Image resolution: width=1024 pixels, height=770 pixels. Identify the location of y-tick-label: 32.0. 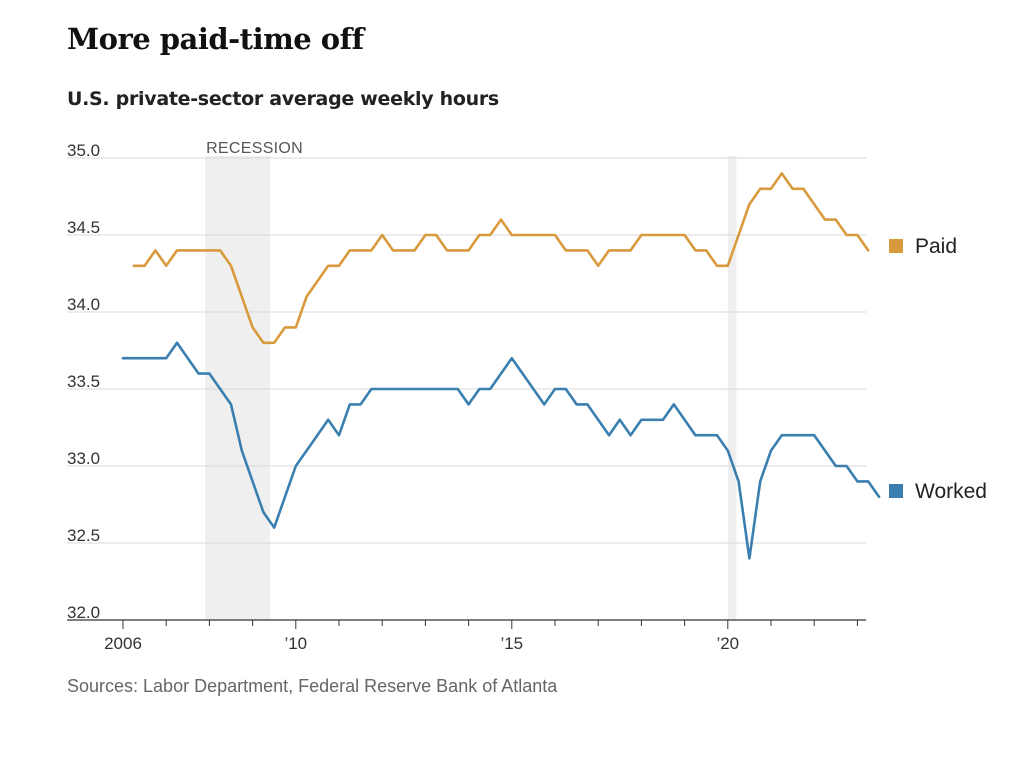
(83, 612).